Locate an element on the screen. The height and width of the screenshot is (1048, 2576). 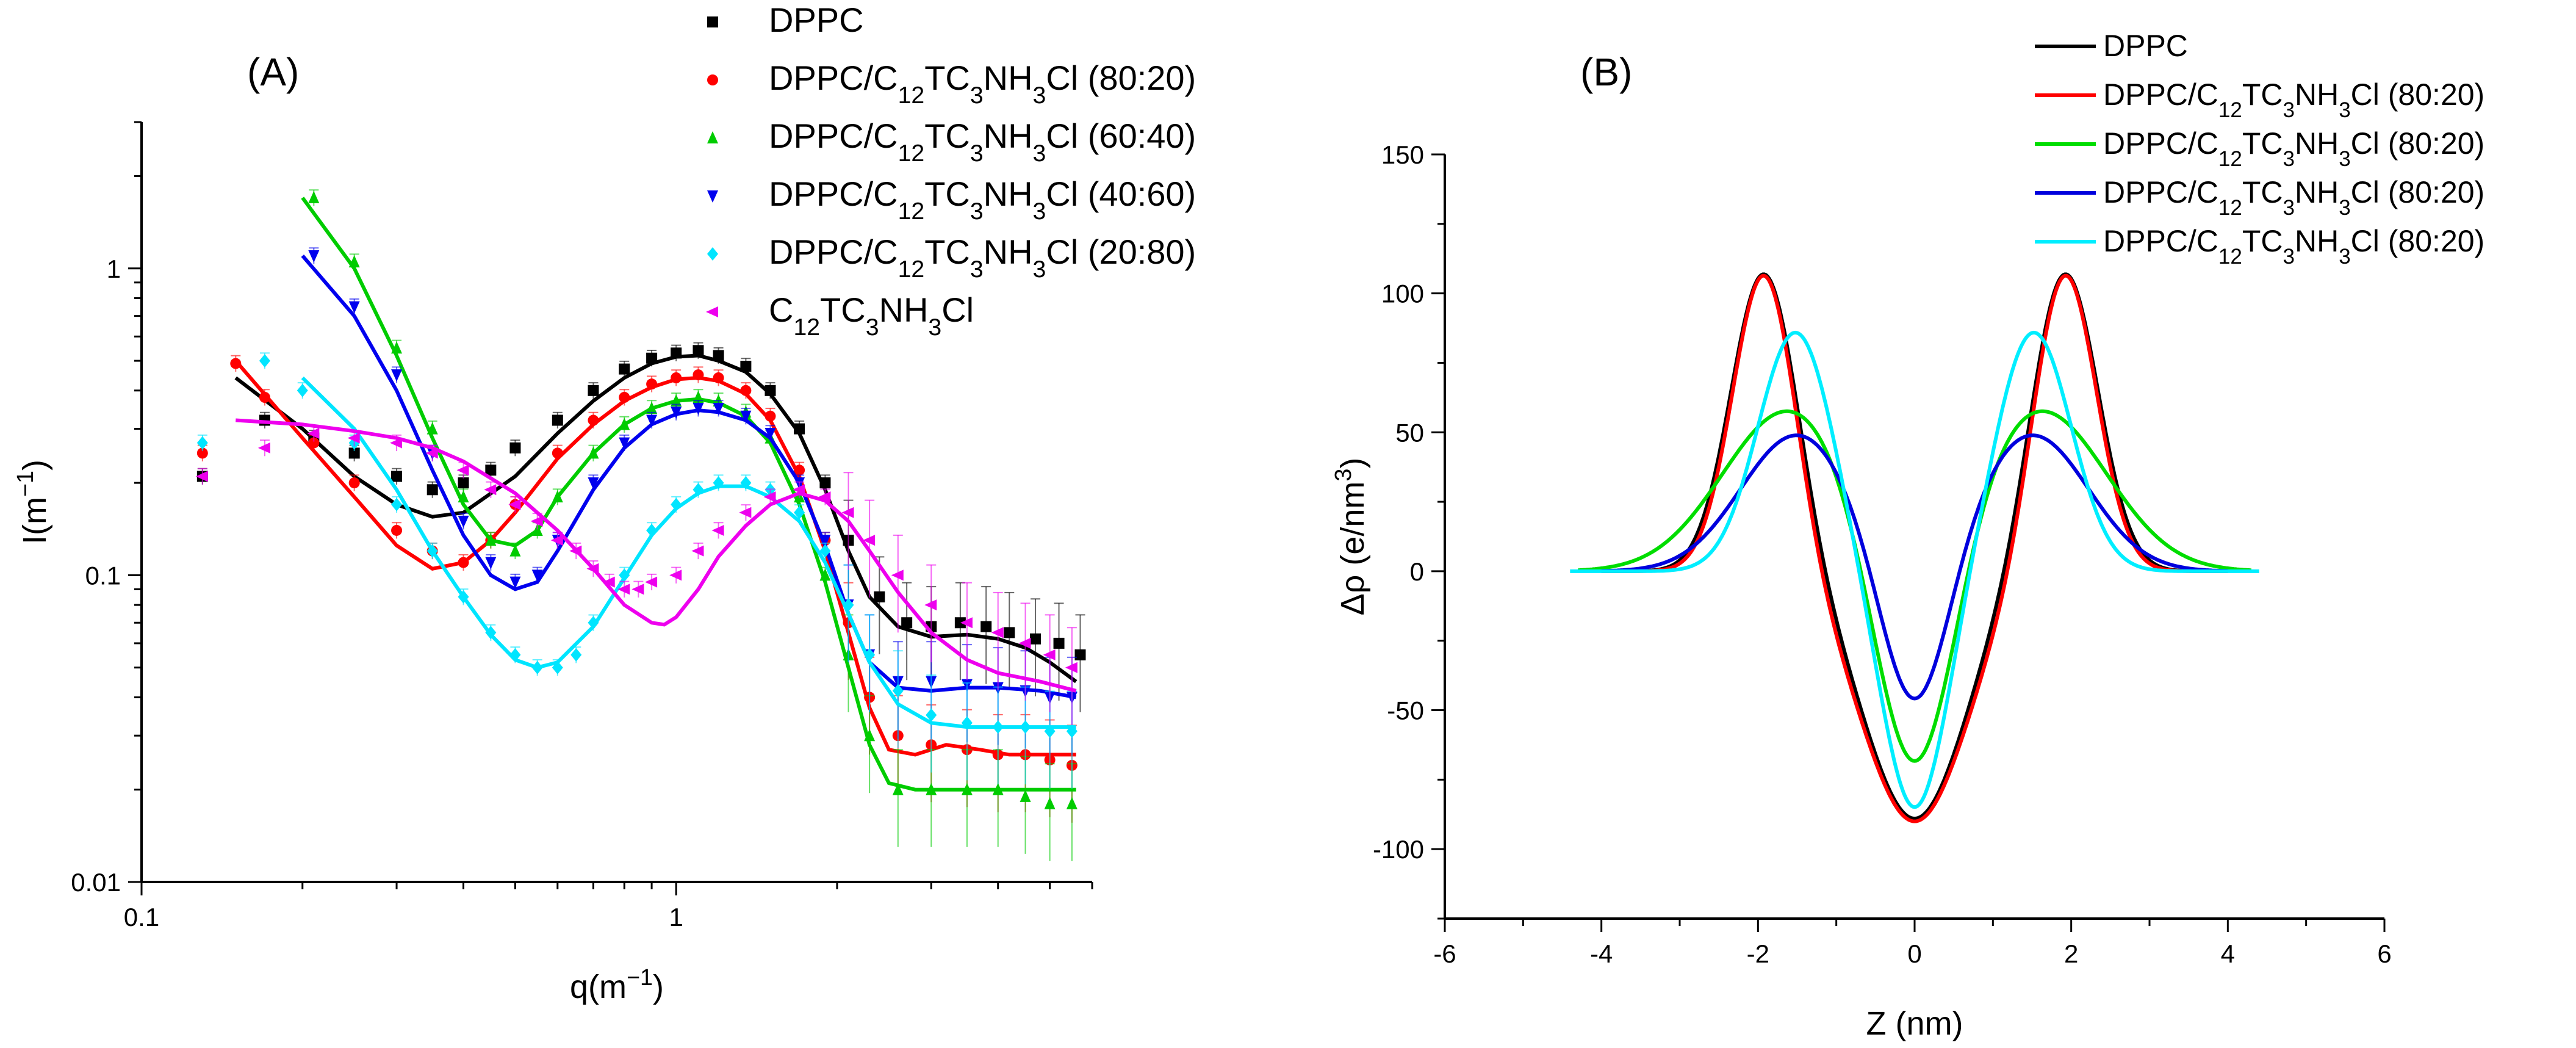
y-tick-label: 150 is located at coordinates (1402, 154).